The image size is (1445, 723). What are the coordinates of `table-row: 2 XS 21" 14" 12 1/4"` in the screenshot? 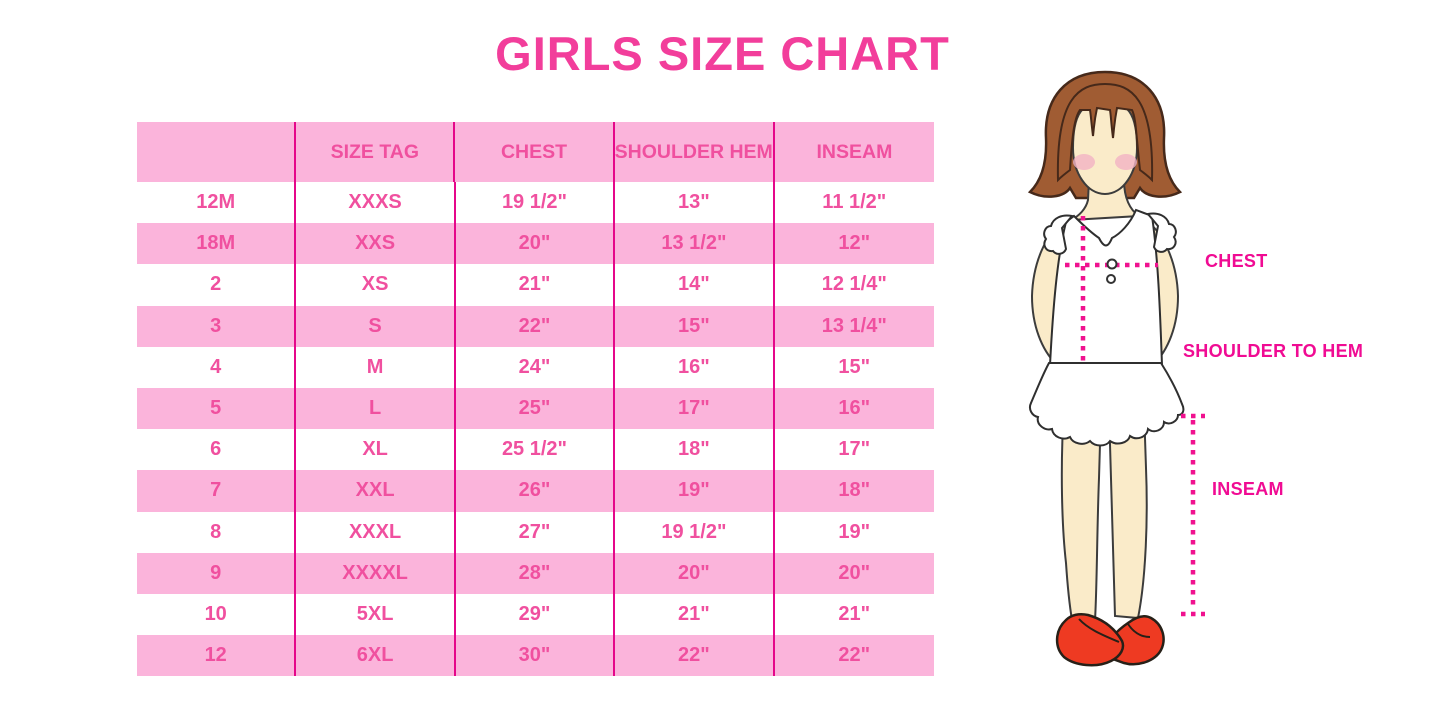 It's located at (535, 285).